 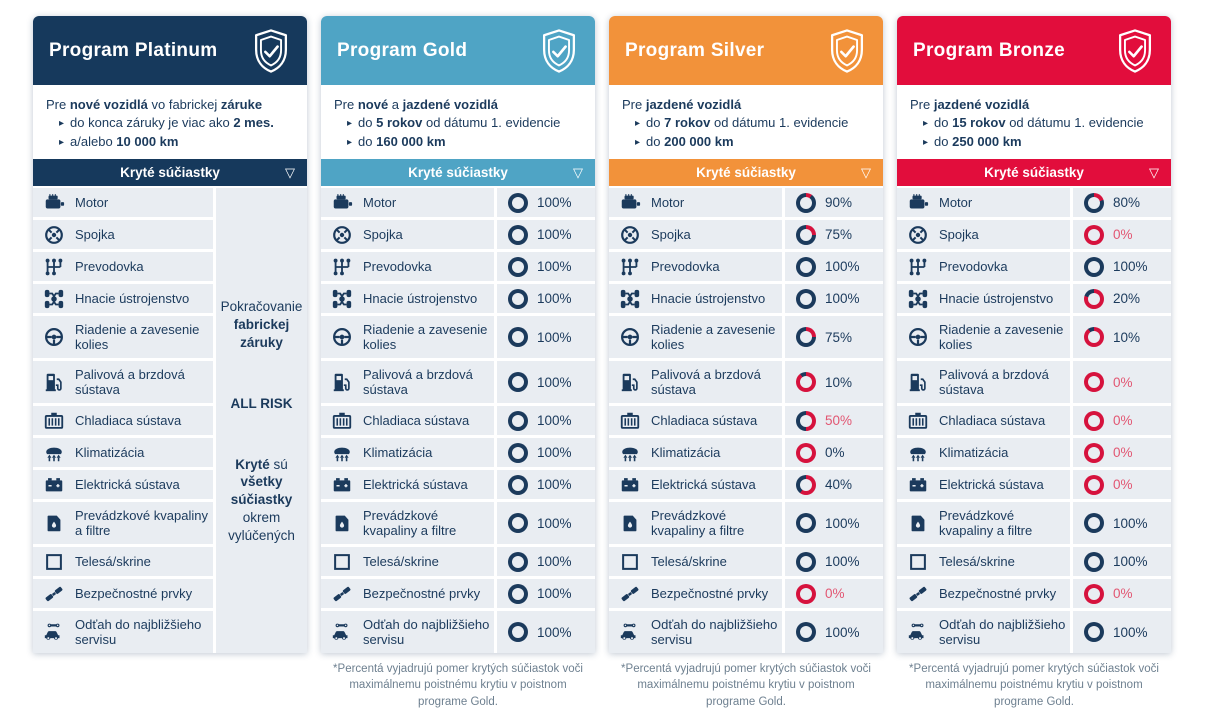 I want to click on part-row: Elektrická sústava, so click(x=123, y=485).